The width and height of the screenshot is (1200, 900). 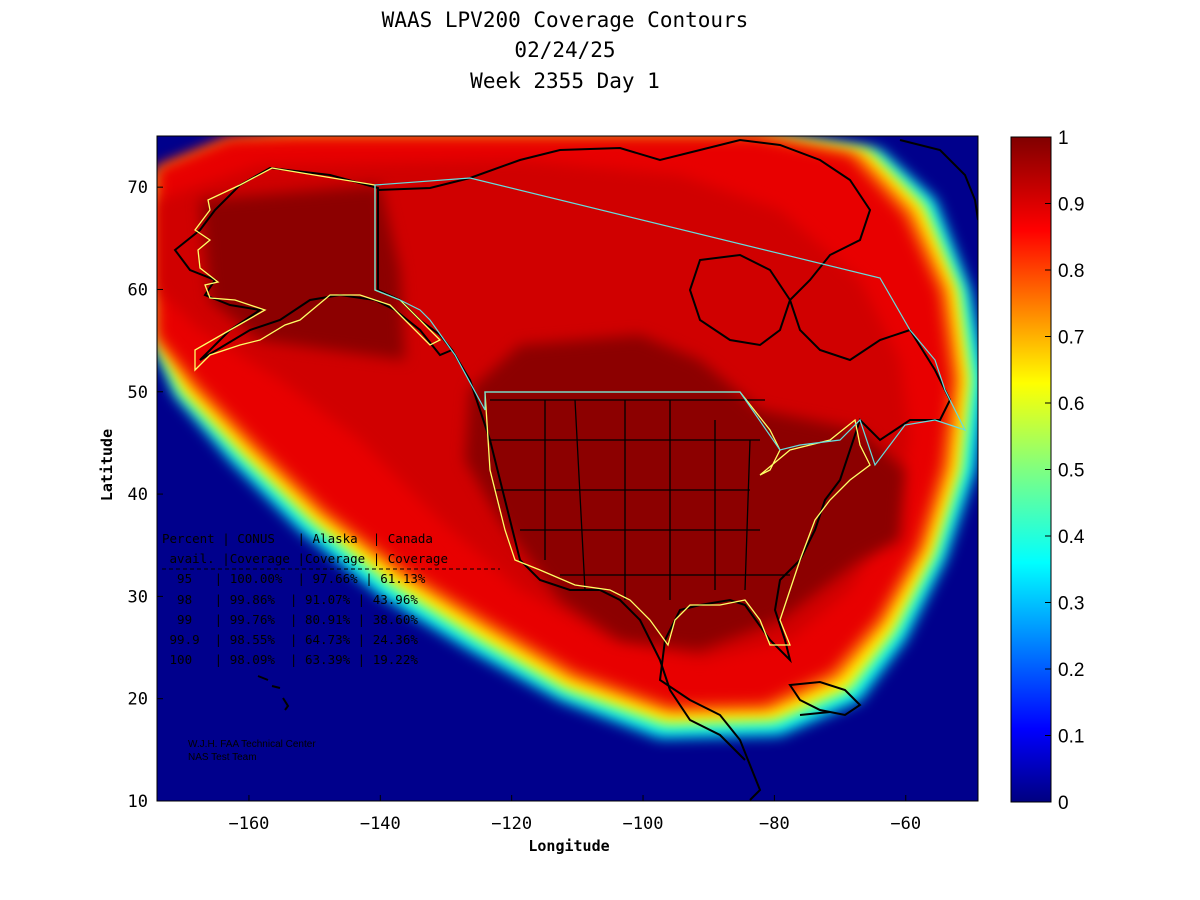 What do you see at coordinates (1071, 338) in the screenshot?
I see `colorbar-tick-label: 0.7` at bounding box center [1071, 338].